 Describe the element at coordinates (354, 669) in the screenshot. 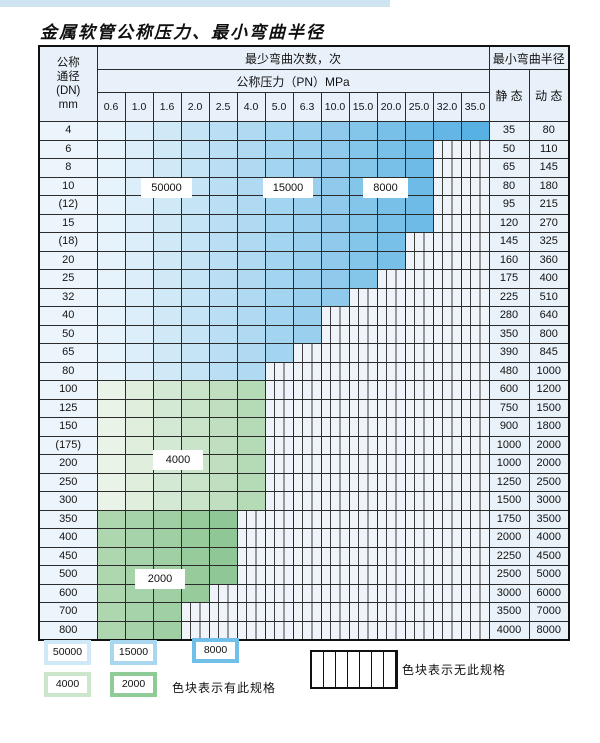

I see `legend-hatch-swatch` at that location.